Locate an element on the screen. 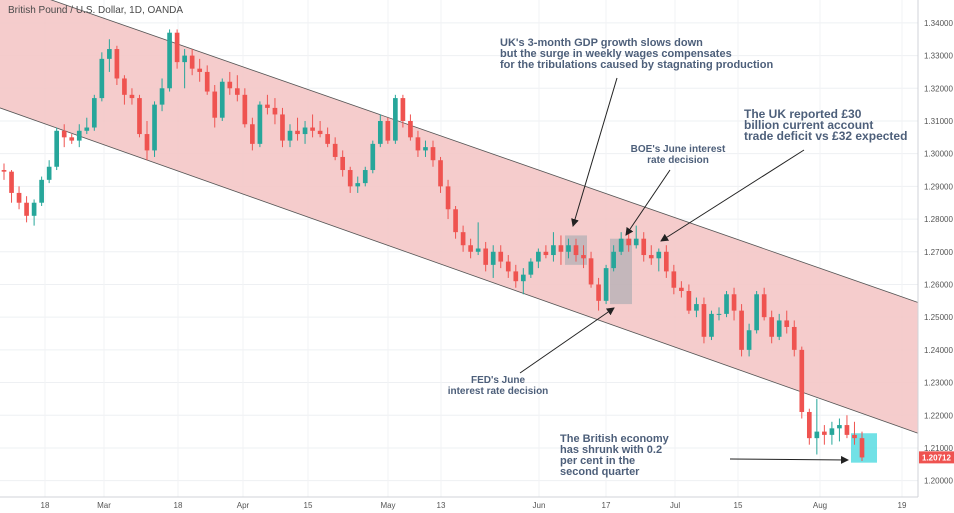  annotation-fed-line: FED's June is located at coordinates (498, 380).